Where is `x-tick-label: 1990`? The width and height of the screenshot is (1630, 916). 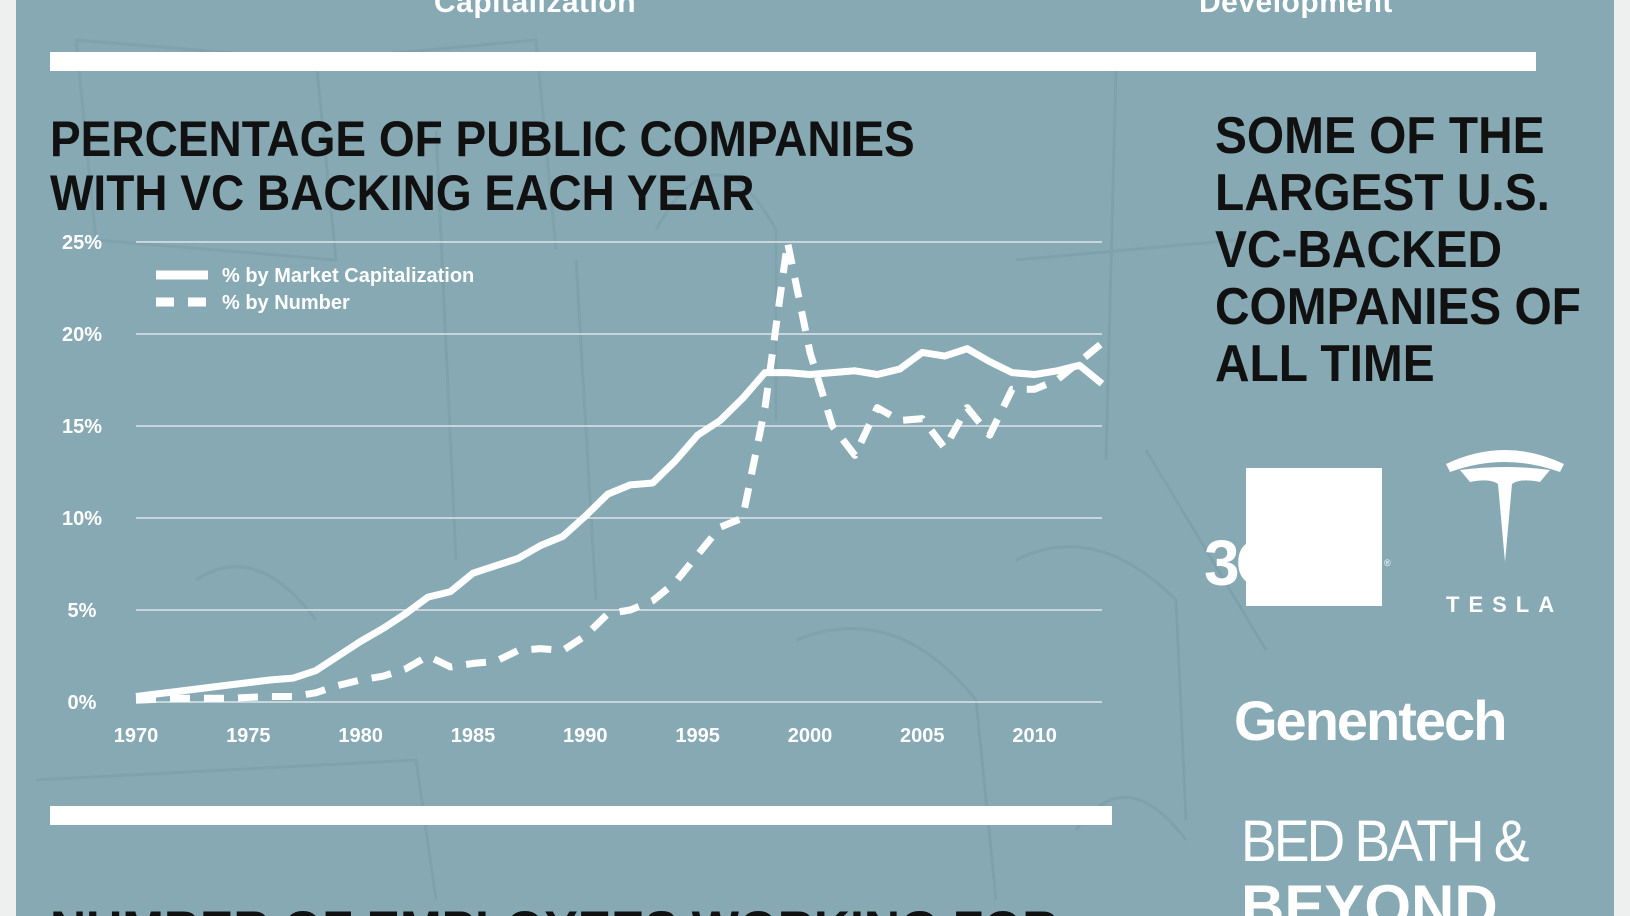 x-tick-label: 1990 is located at coordinates (585, 736).